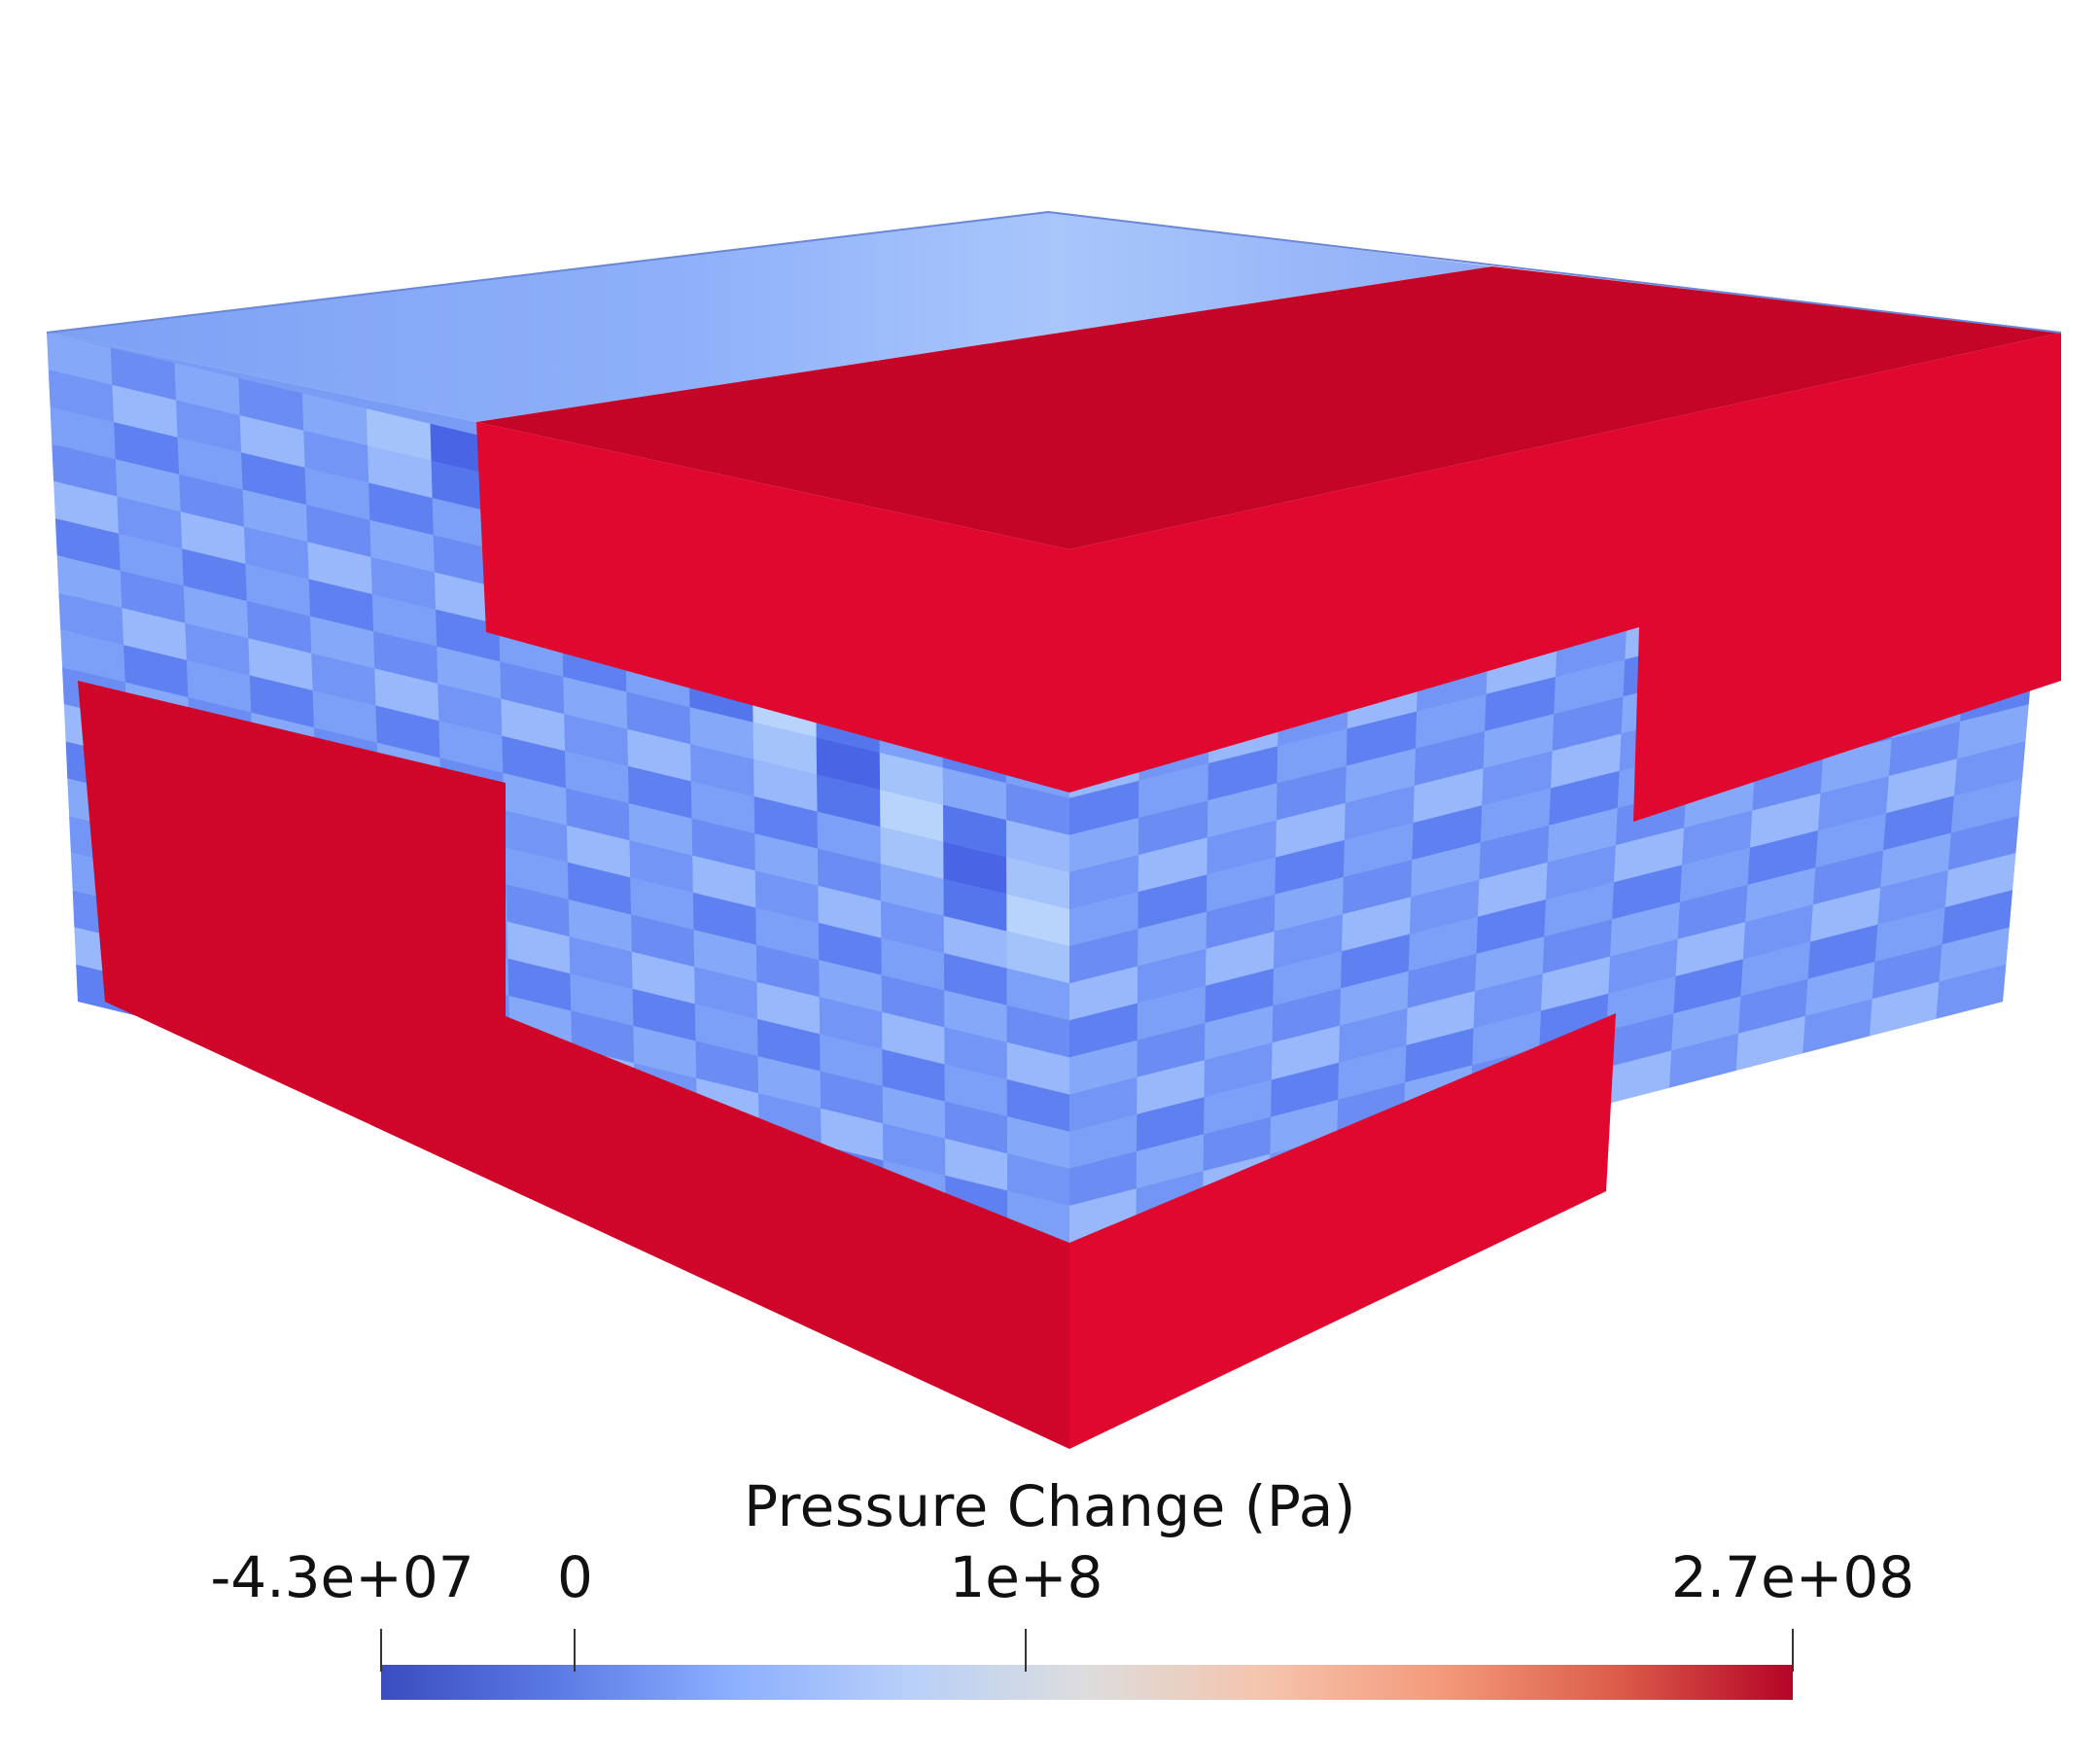 The image size is (2100, 1764). I want to click on top-face-blue, so click(769, 317).